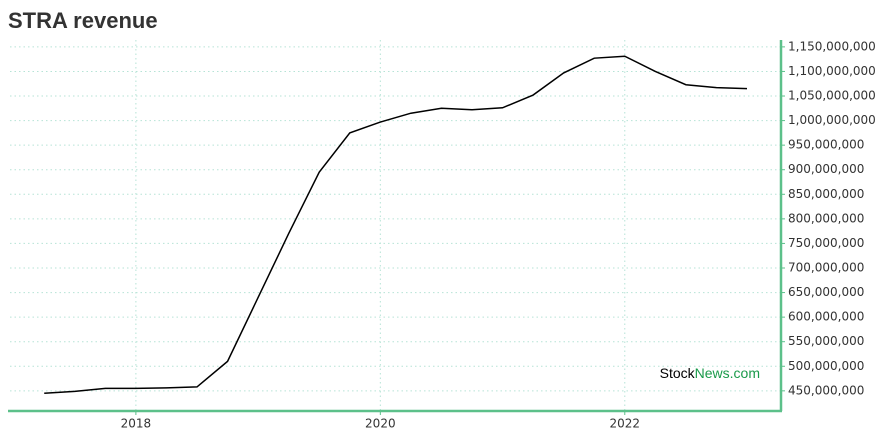  Describe the element at coordinates (625, 424) in the screenshot. I see `x-tick-label: 2022` at that location.